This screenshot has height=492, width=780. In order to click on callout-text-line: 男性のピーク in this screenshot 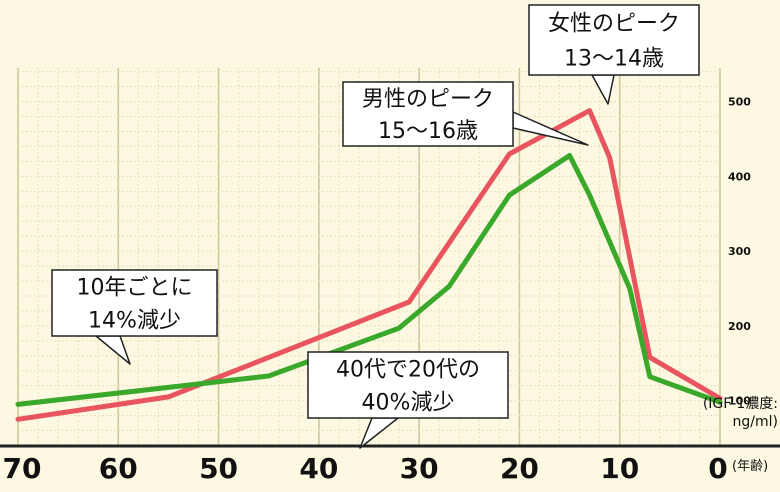, I will do `click(428, 99)`.